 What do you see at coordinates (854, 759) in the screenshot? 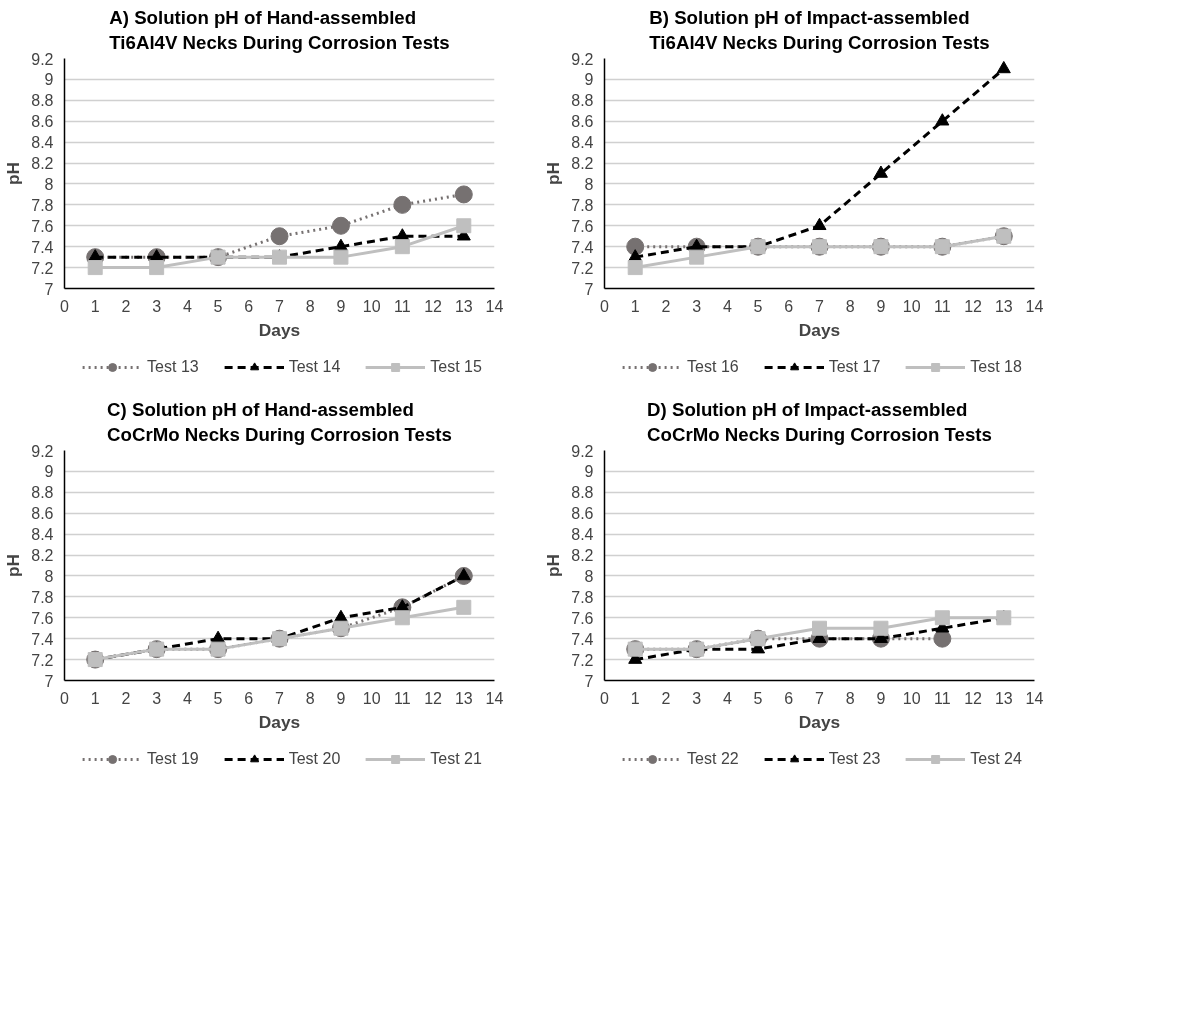
I see `legend-label: Test 23` at bounding box center [854, 759].